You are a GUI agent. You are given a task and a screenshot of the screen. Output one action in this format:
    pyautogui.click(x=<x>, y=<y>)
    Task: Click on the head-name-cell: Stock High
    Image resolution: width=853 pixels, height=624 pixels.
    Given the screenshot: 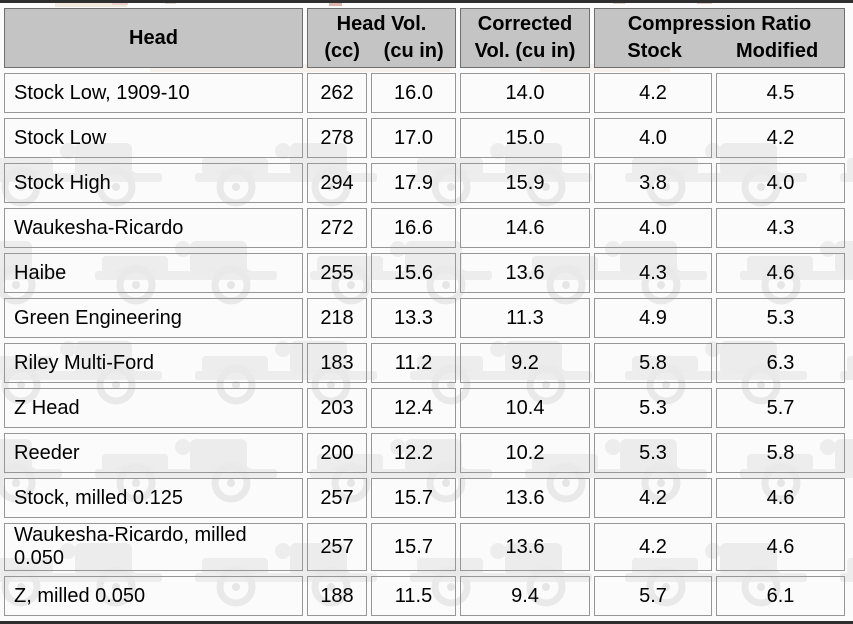 What is the action you would take?
    pyautogui.click(x=153, y=183)
    